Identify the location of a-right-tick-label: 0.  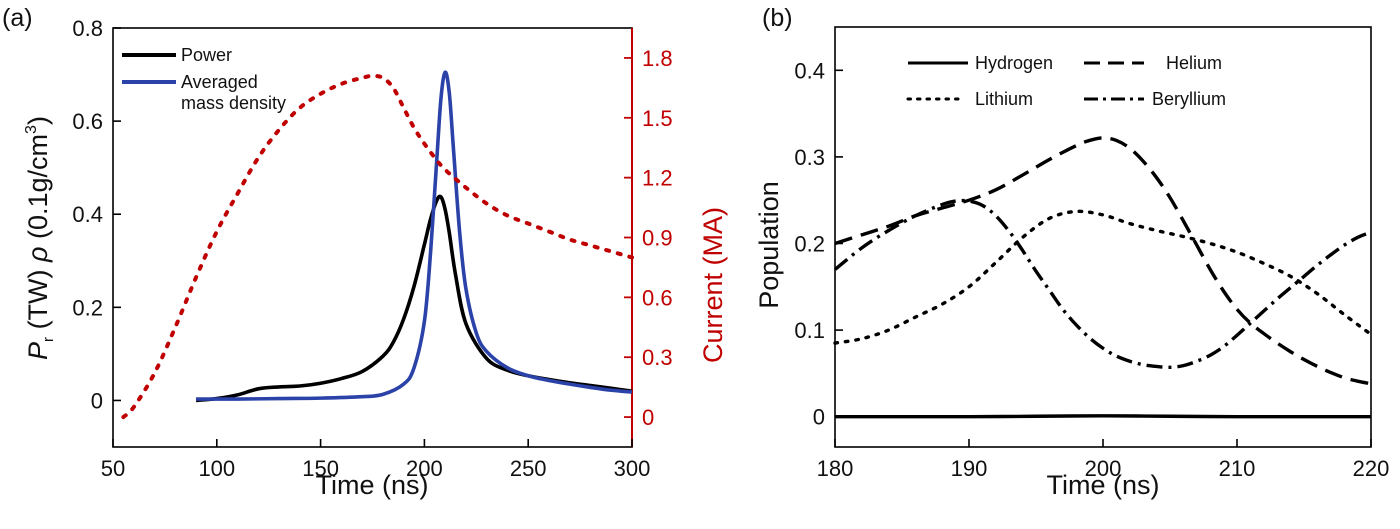
(648, 417).